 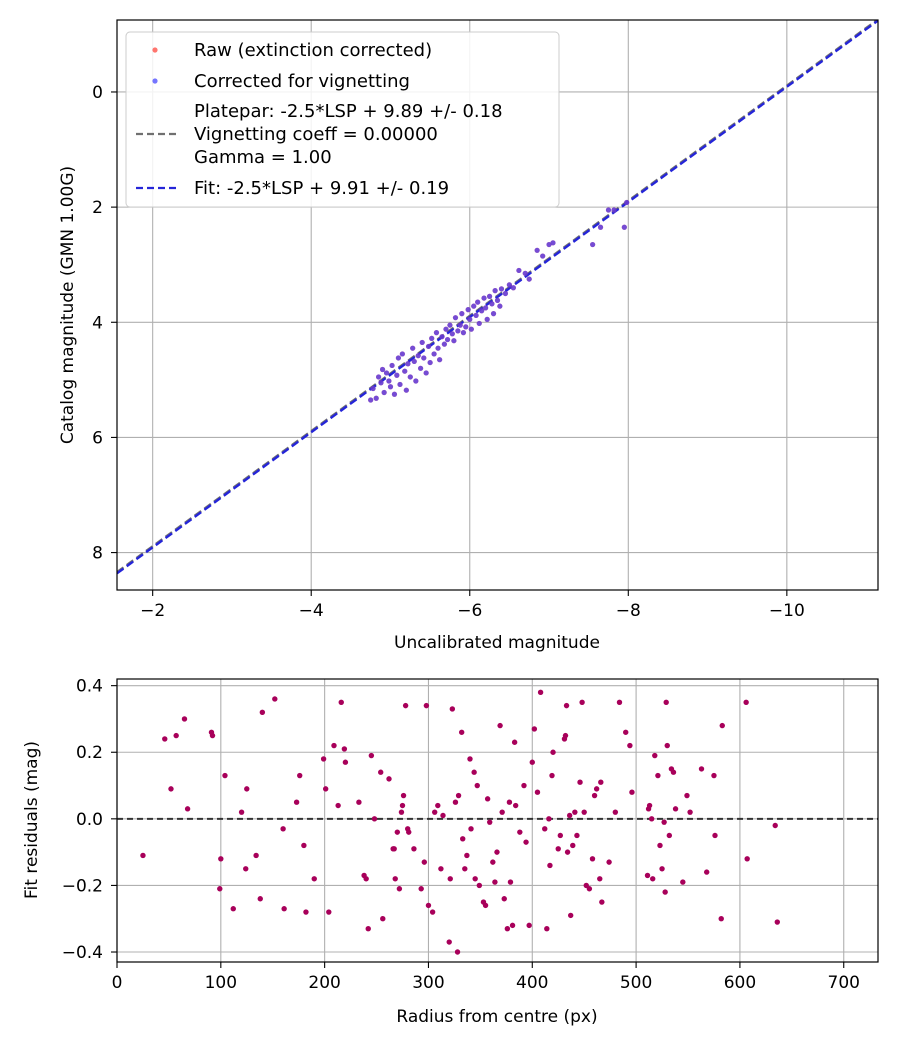 What do you see at coordinates (348, 111) in the screenshot?
I see `legend-platepar-label-1: Platepar: -2.5*LSP + 9.89 +/- 0.18` at bounding box center [348, 111].